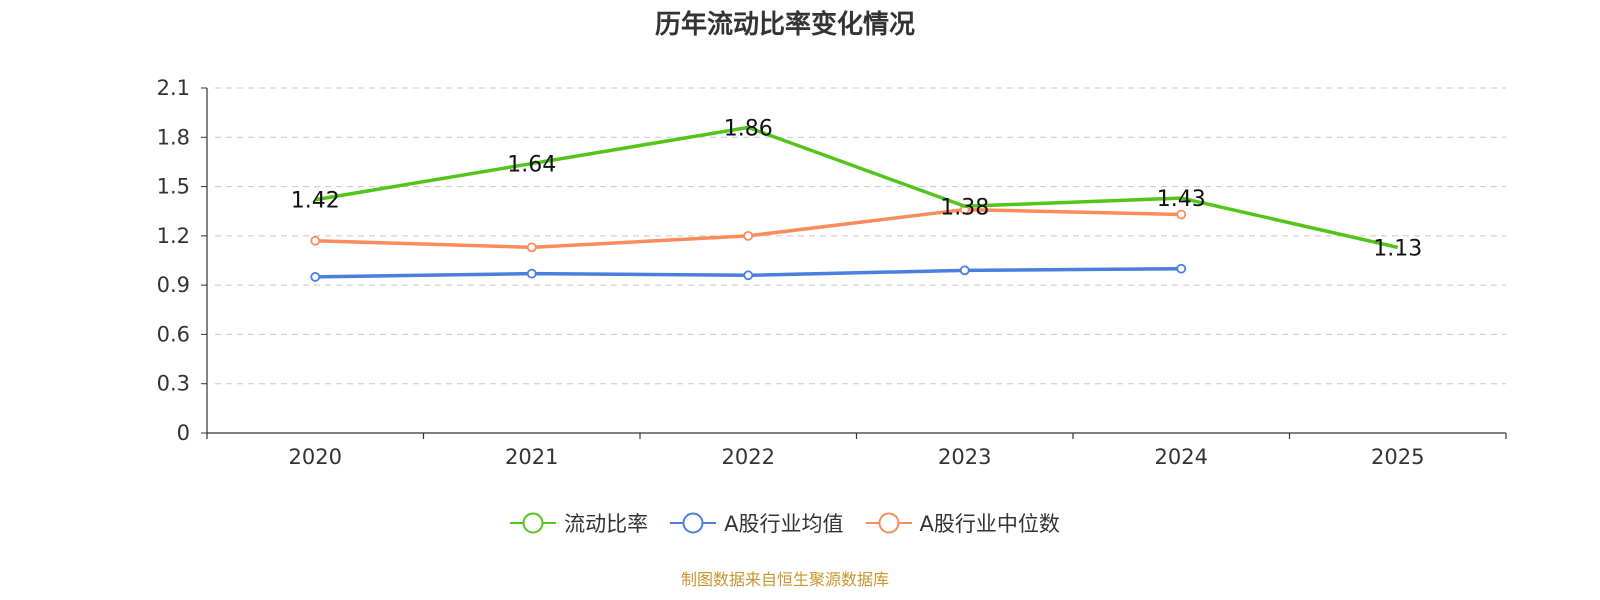 This screenshot has width=1600, height=600. I want to click on y-tick-label: 0.3, so click(173, 384).